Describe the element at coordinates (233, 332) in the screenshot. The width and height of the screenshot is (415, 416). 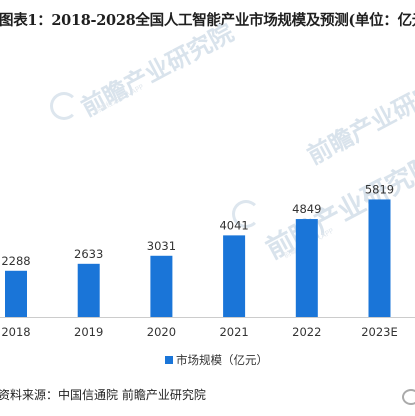
I see `x-tick-label-2021: 2021` at that location.